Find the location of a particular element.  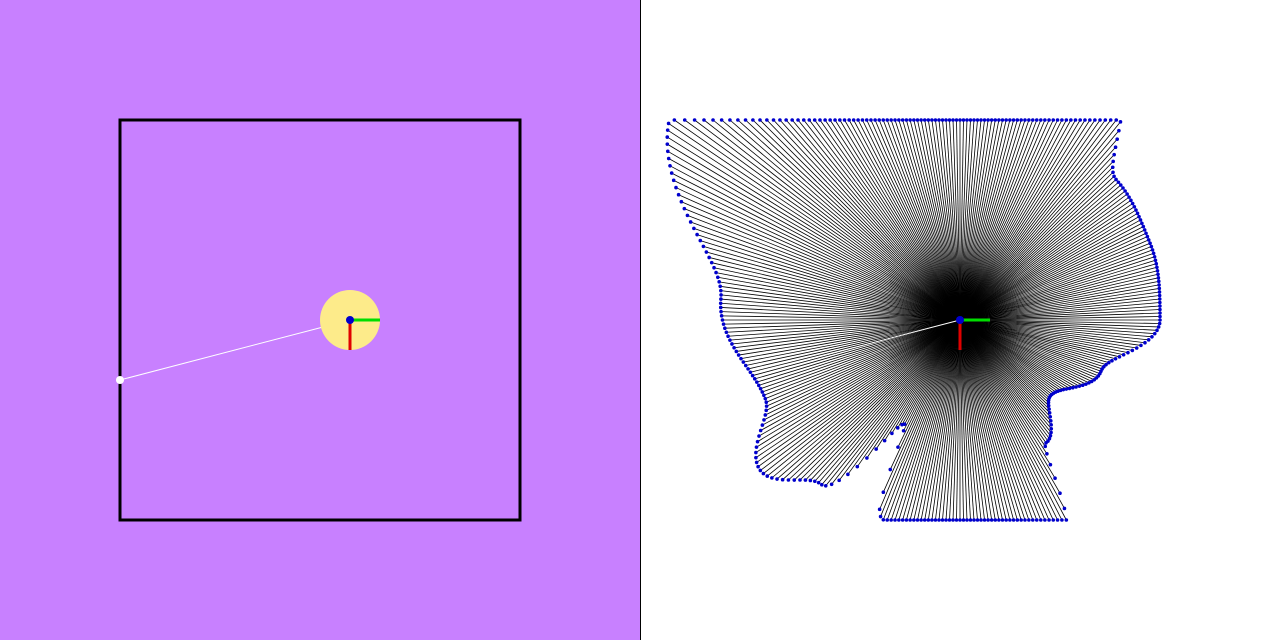

target-point is located at coordinates (120, 380).